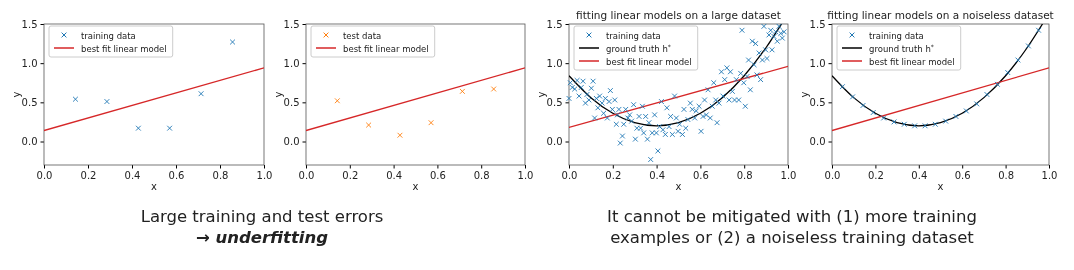 The height and width of the screenshot is (270, 1074). What do you see at coordinates (262, 227) in the screenshot?
I see `text: Large training and test errors → underfitting` at bounding box center [262, 227].